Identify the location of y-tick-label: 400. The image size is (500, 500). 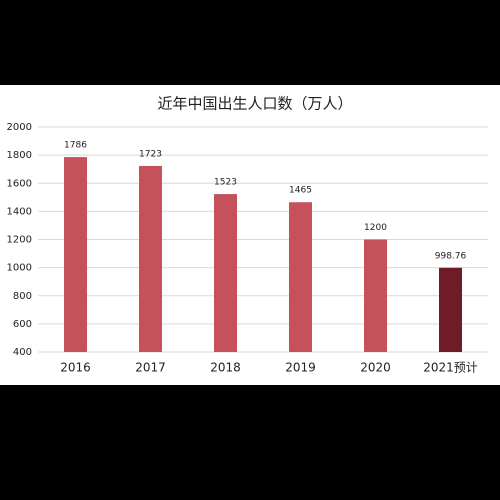
(22, 352).